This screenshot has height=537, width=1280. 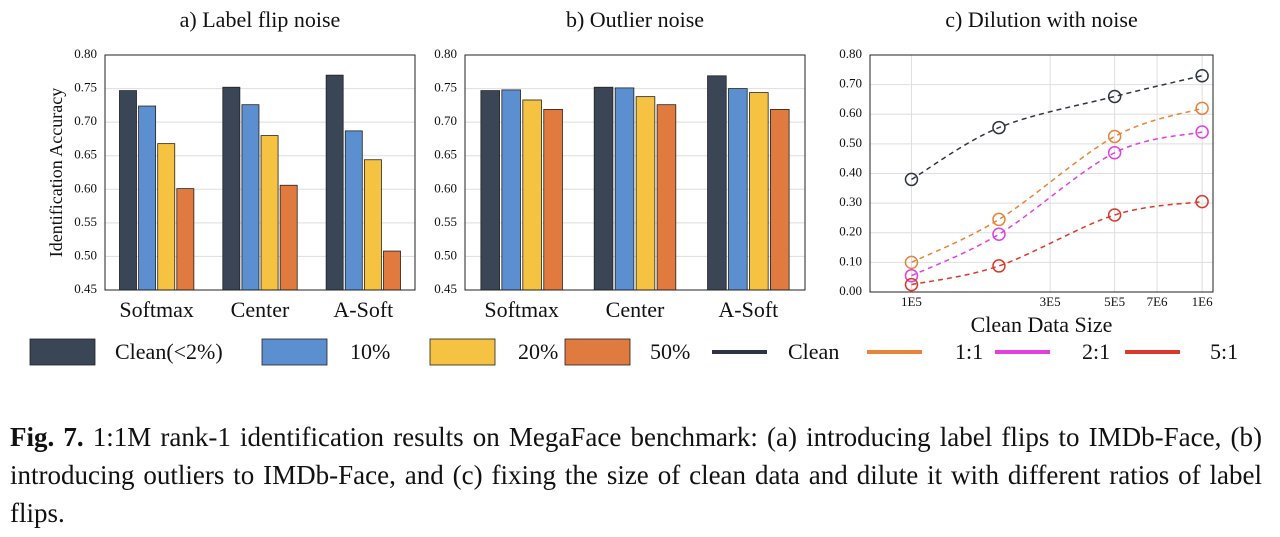 I want to click on legend-label: 1:1, so click(x=969, y=351).